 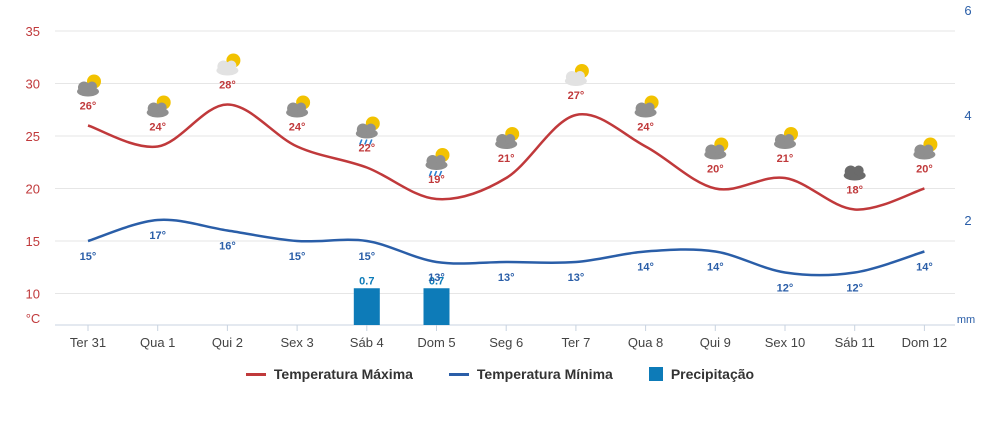 I want to click on y-right-unit: mm, so click(x=966, y=320).